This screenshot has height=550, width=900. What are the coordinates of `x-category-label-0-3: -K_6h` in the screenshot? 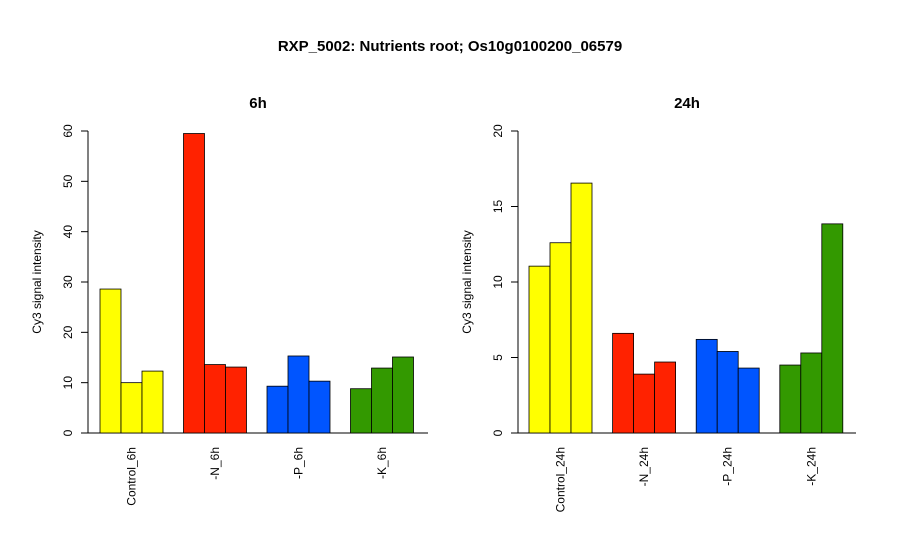 It's located at (382, 463).